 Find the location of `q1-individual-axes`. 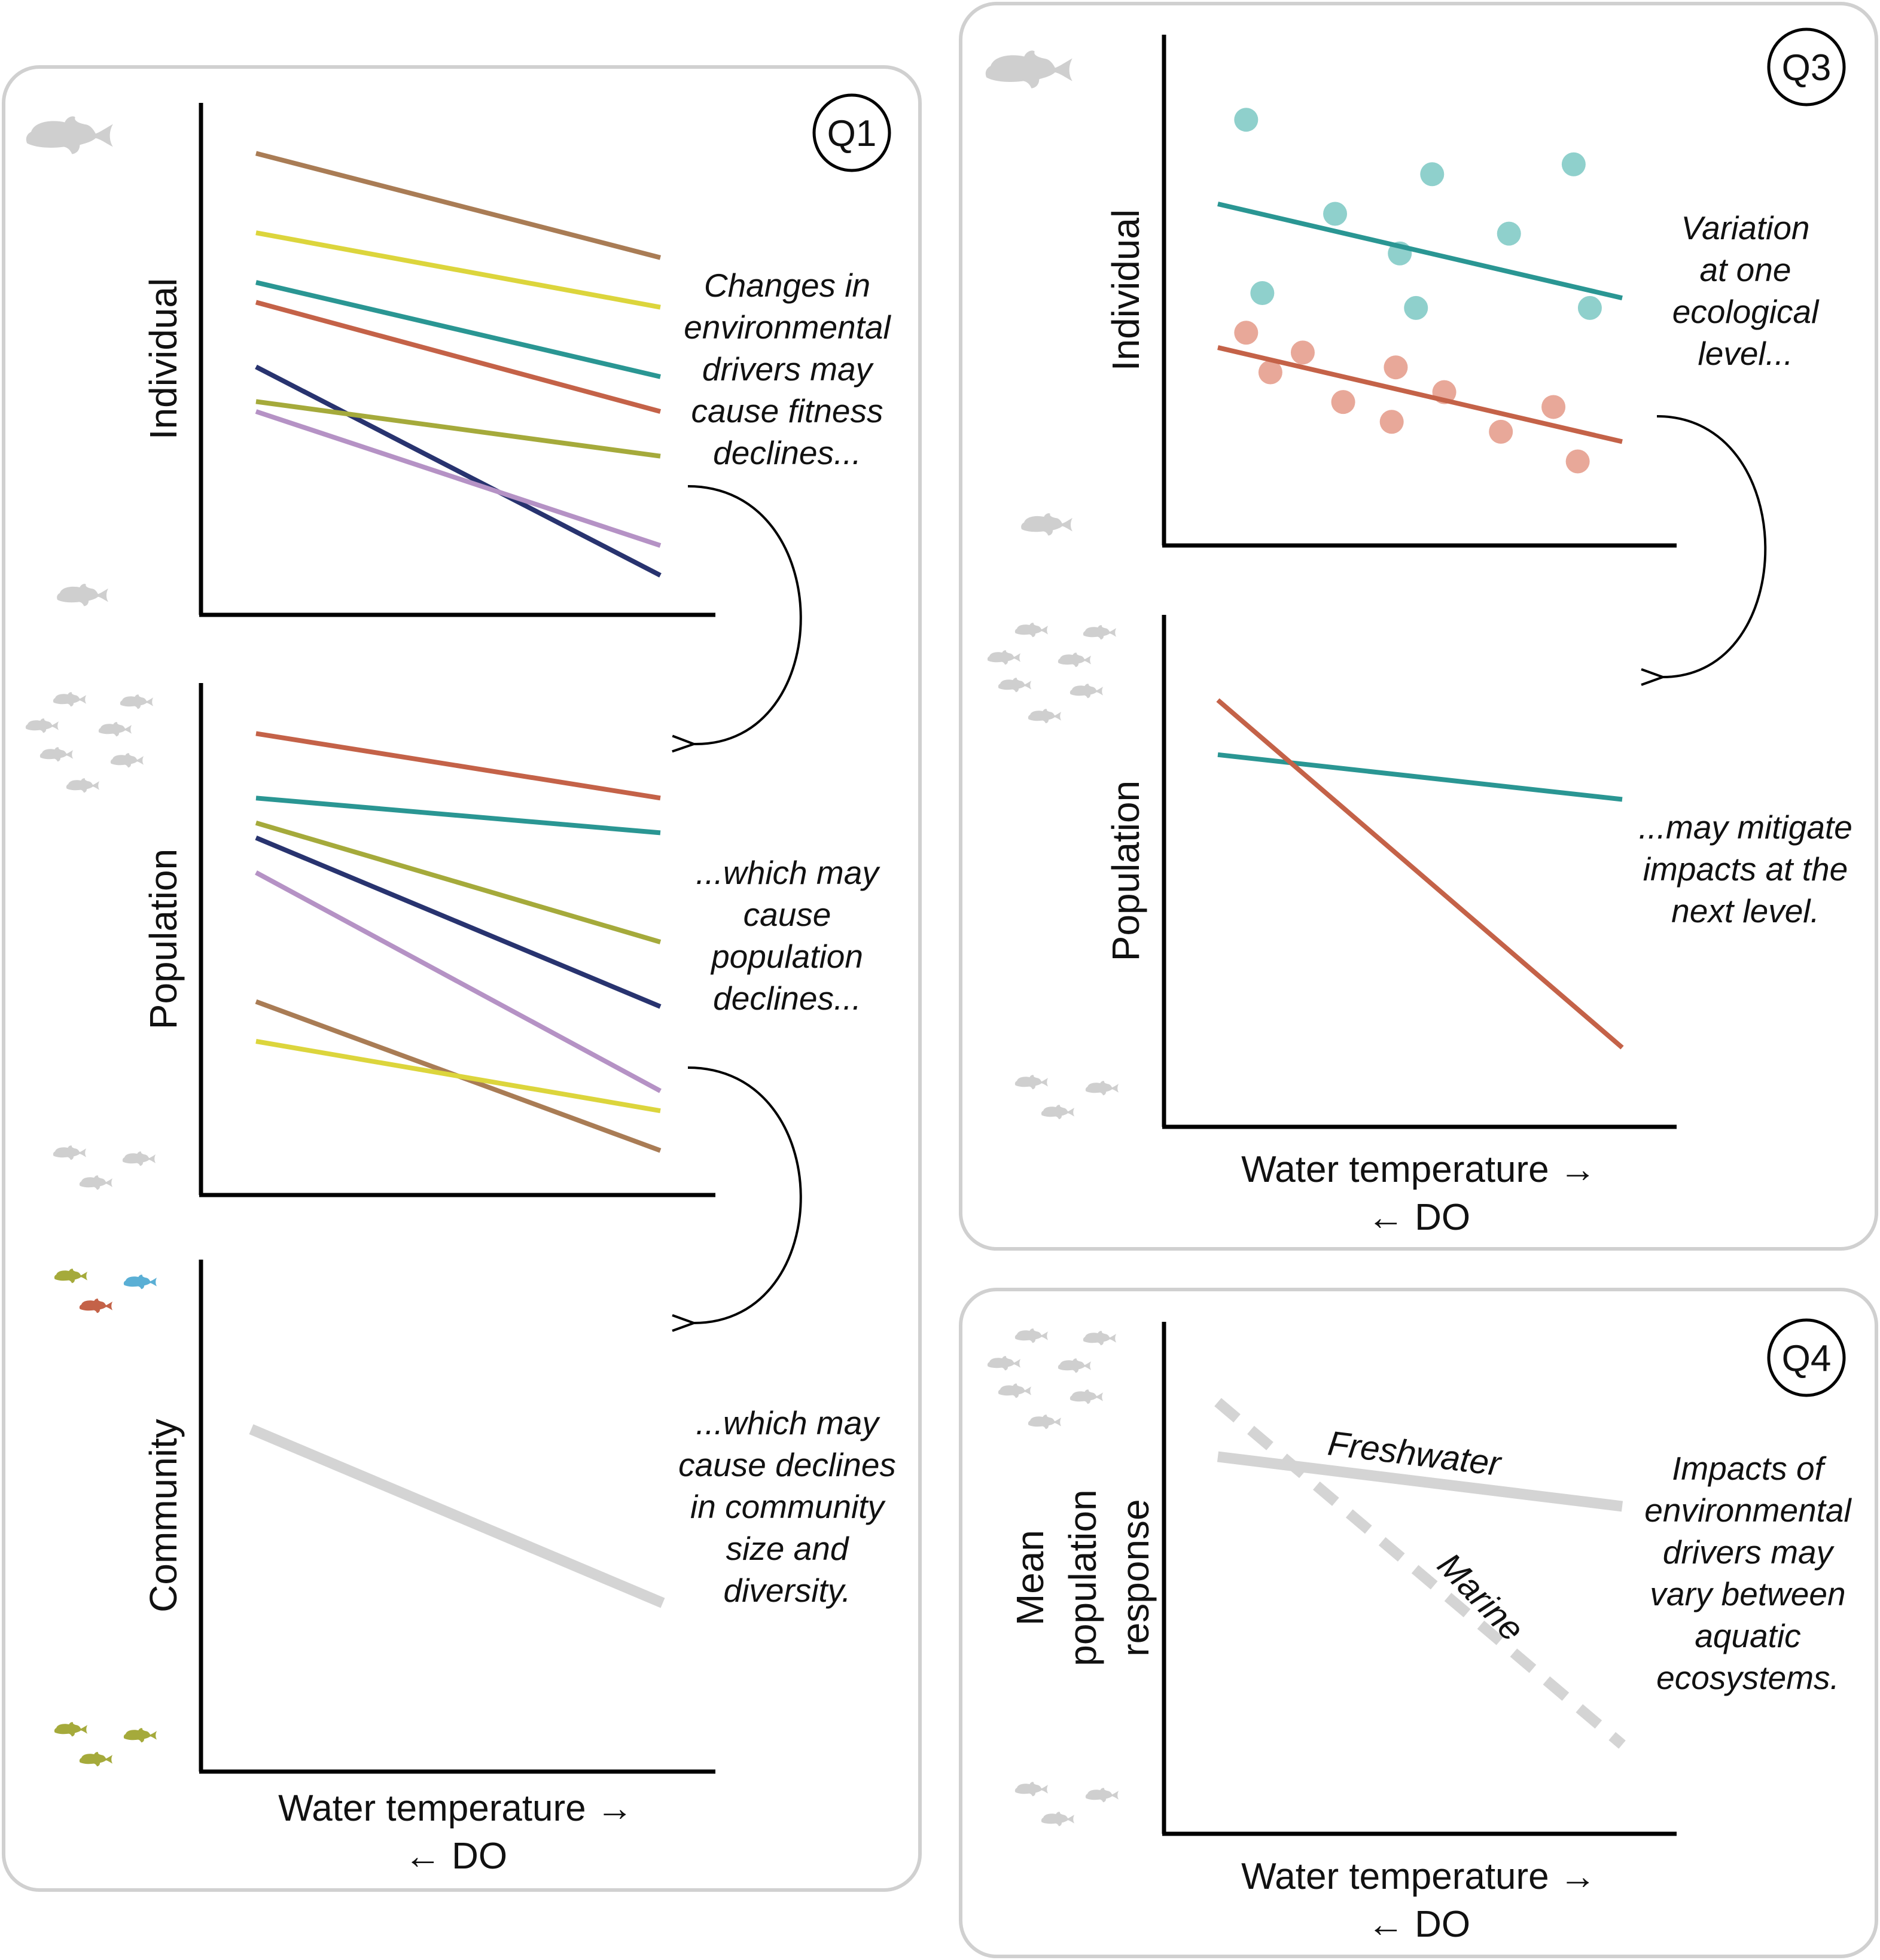

q1-individual-axes is located at coordinates (457, 360).